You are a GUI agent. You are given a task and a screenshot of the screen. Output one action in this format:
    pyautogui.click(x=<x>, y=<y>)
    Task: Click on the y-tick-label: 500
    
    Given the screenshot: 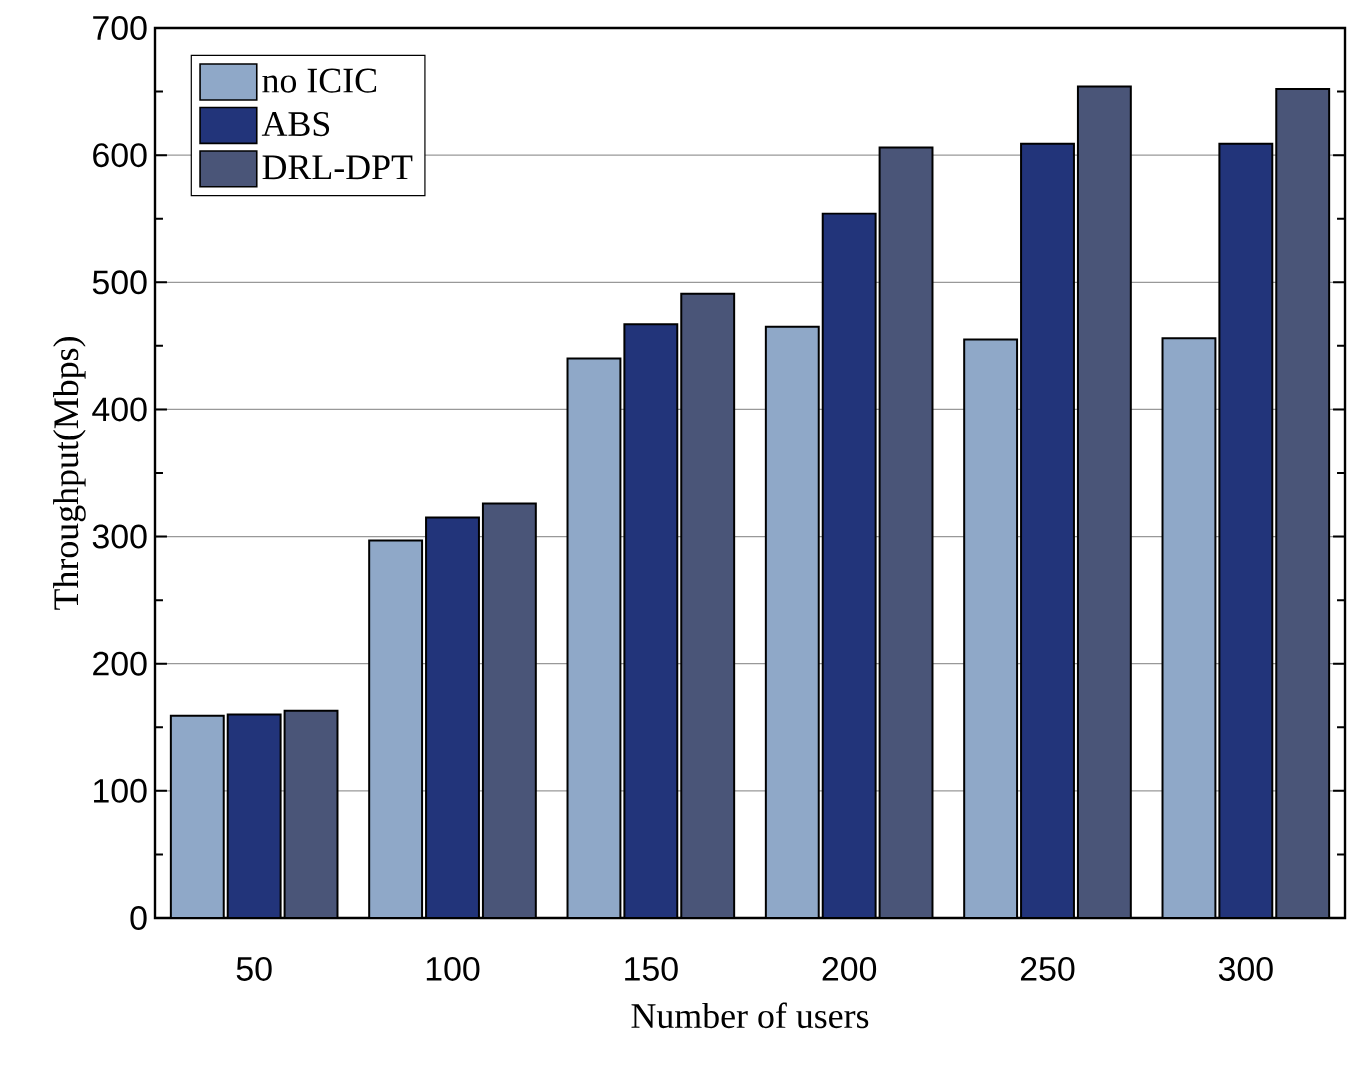 What is the action you would take?
    pyautogui.click(x=119, y=282)
    